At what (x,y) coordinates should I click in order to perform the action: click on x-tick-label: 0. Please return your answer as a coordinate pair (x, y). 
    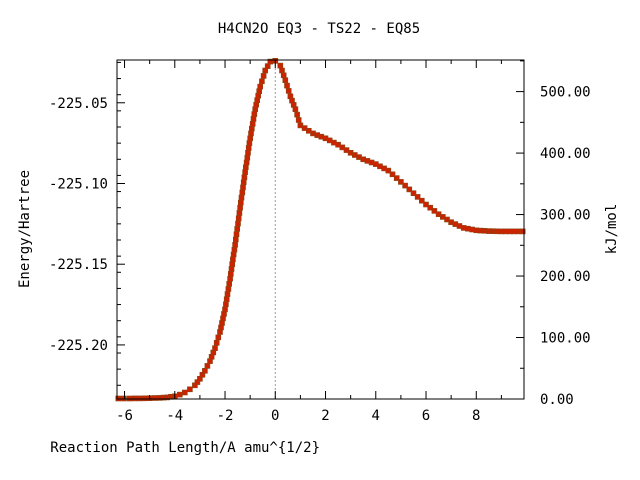
    Looking at the image, I should click on (275, 416).